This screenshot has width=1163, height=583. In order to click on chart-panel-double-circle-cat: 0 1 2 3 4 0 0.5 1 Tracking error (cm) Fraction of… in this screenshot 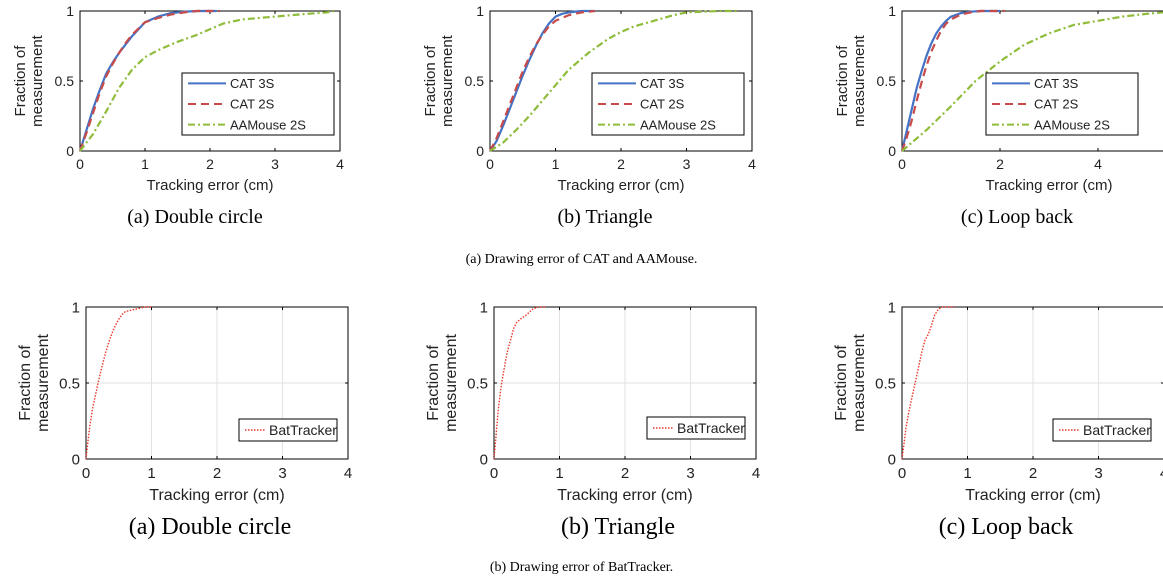, I will do `click(194, 120)`.